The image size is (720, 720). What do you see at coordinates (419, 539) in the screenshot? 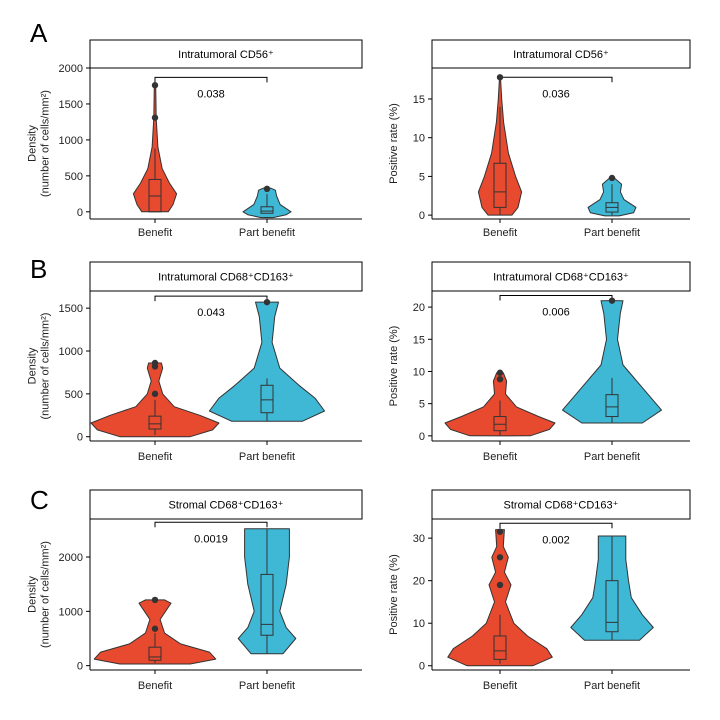
I see `y-tick-label: 30` at bounding box center [419, 539].